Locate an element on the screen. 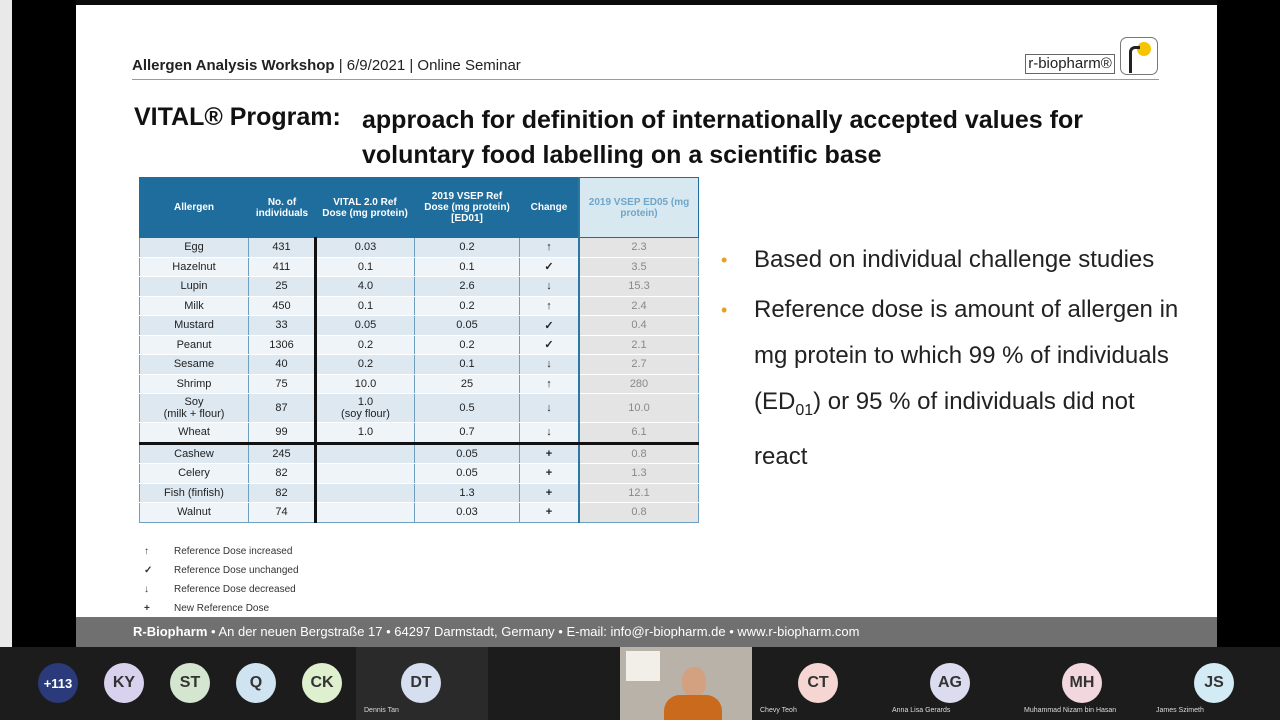 The height and width of the screenshot is (720, 1280). header-details: | 6/9/2021 | Online Seminar is located at coordinates (429, 65).